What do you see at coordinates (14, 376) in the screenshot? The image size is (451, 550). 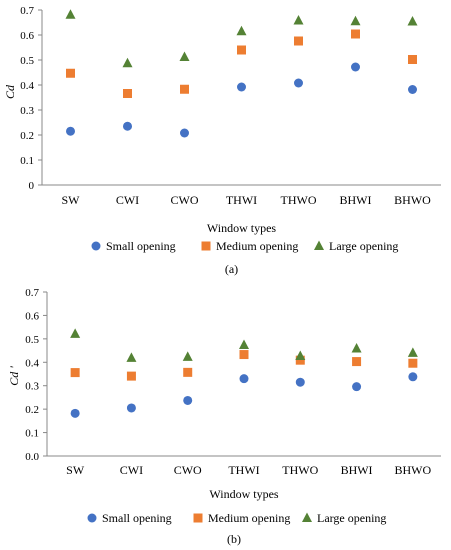 I see `y-axis-title: Cd '` at bounding box center [14, 376].